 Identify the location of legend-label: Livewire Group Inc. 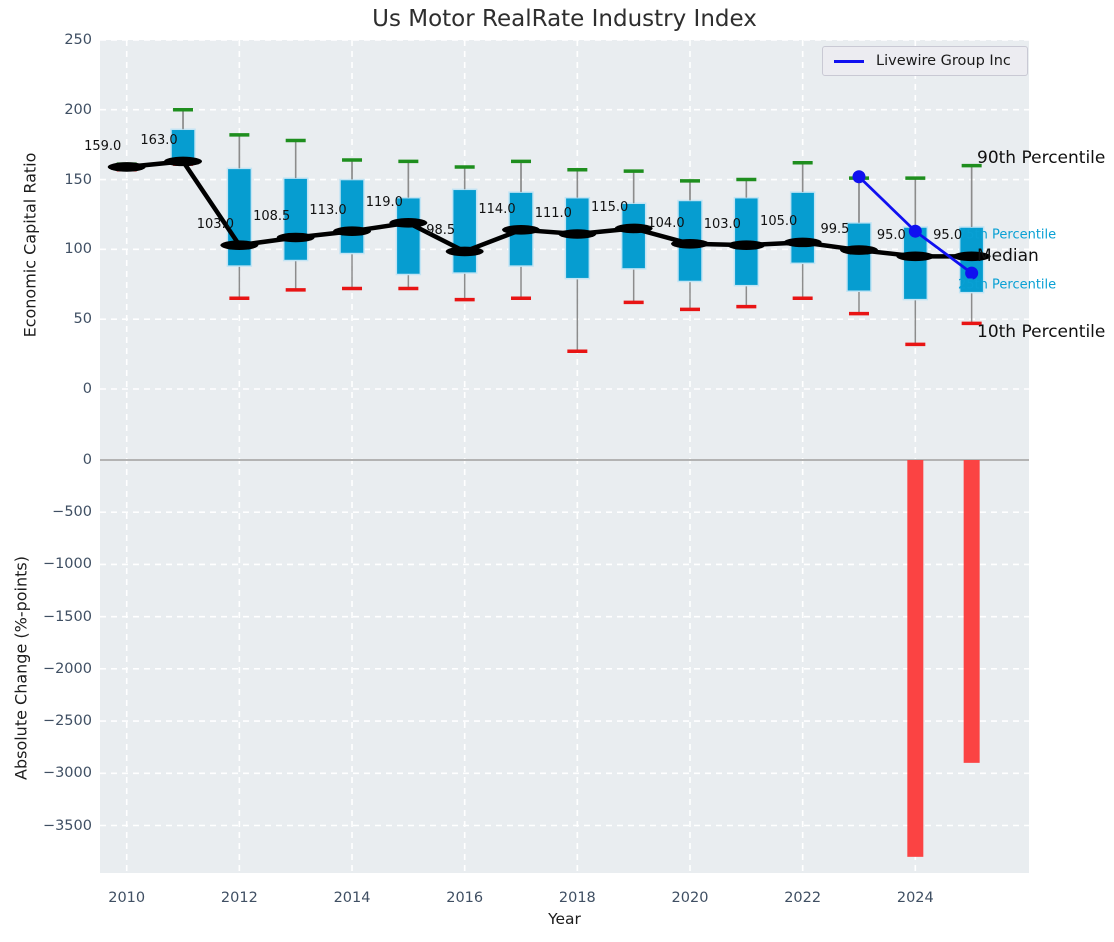
(943, 61).